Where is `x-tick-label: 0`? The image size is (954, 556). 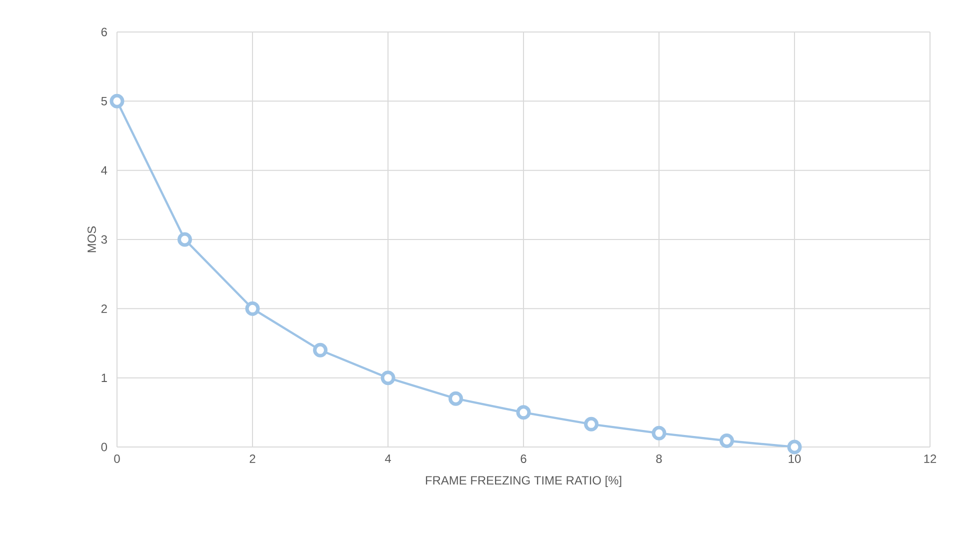 x-tick-label: 0 is located at coordinates (117, 458).